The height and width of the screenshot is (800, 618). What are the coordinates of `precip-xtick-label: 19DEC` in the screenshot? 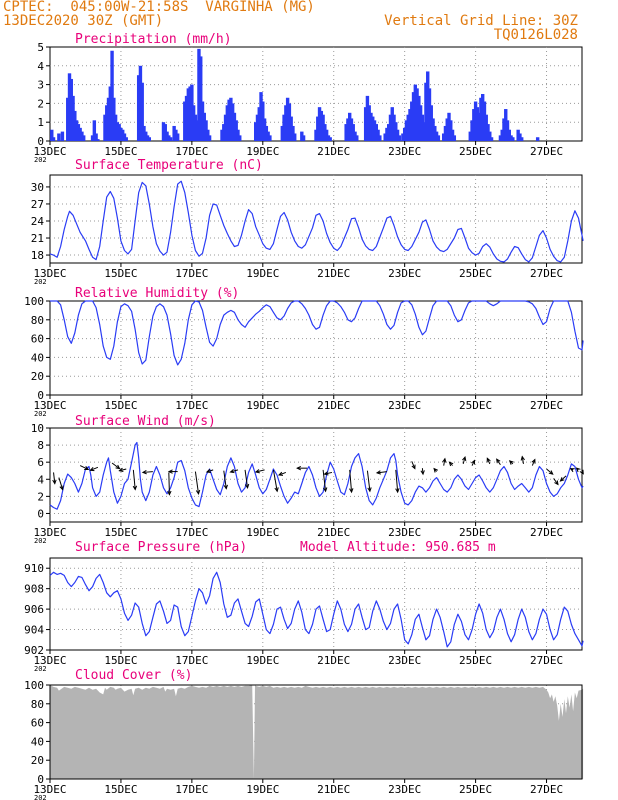 It's located at (262, 151).